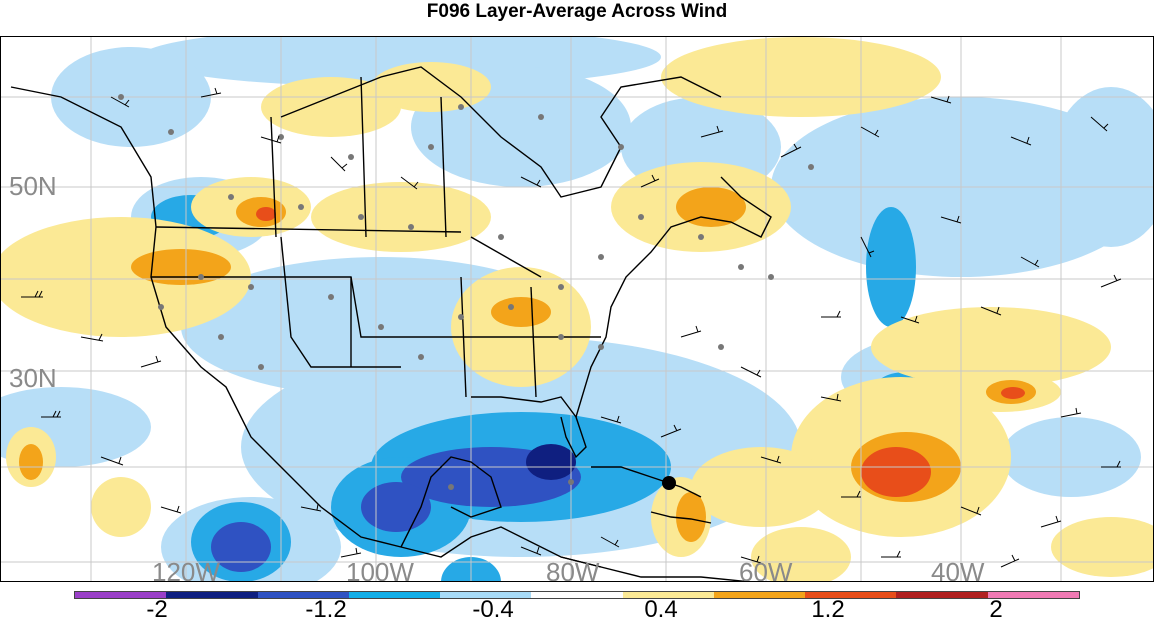 The height and width of the screenshot is (623, 1154). I want to click on colorbar, so click(577, 595).